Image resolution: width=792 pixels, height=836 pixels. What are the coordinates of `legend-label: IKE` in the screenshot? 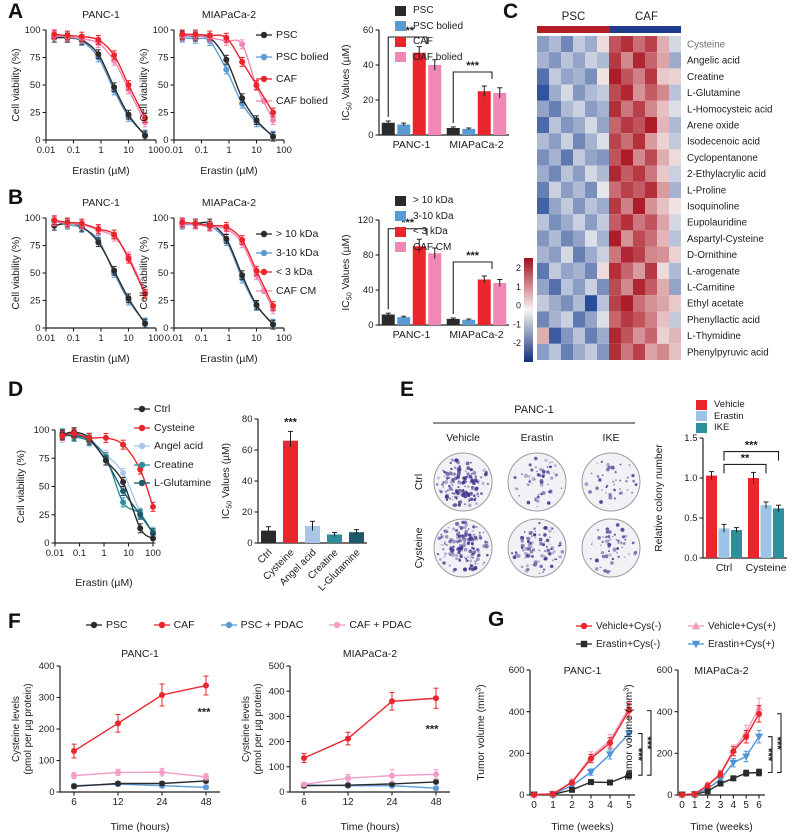 It's located at (722, 428).